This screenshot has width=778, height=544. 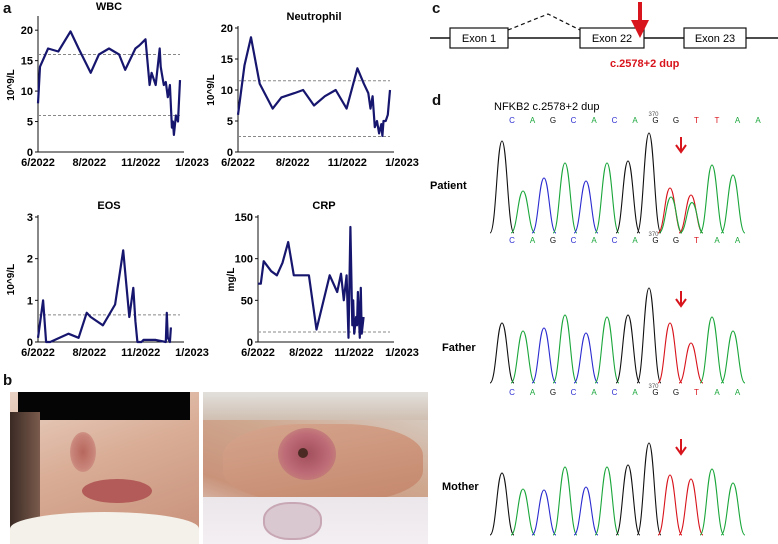 I want to click on mother-trace, so click(x=617, y=489).